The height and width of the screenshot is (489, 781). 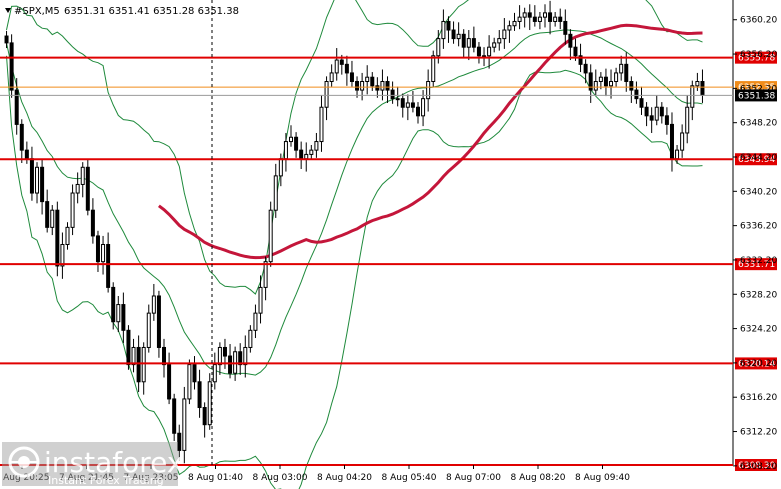 I want to click on time-tick-label: 7 Aug 23:05, so click(x=151, y=478).